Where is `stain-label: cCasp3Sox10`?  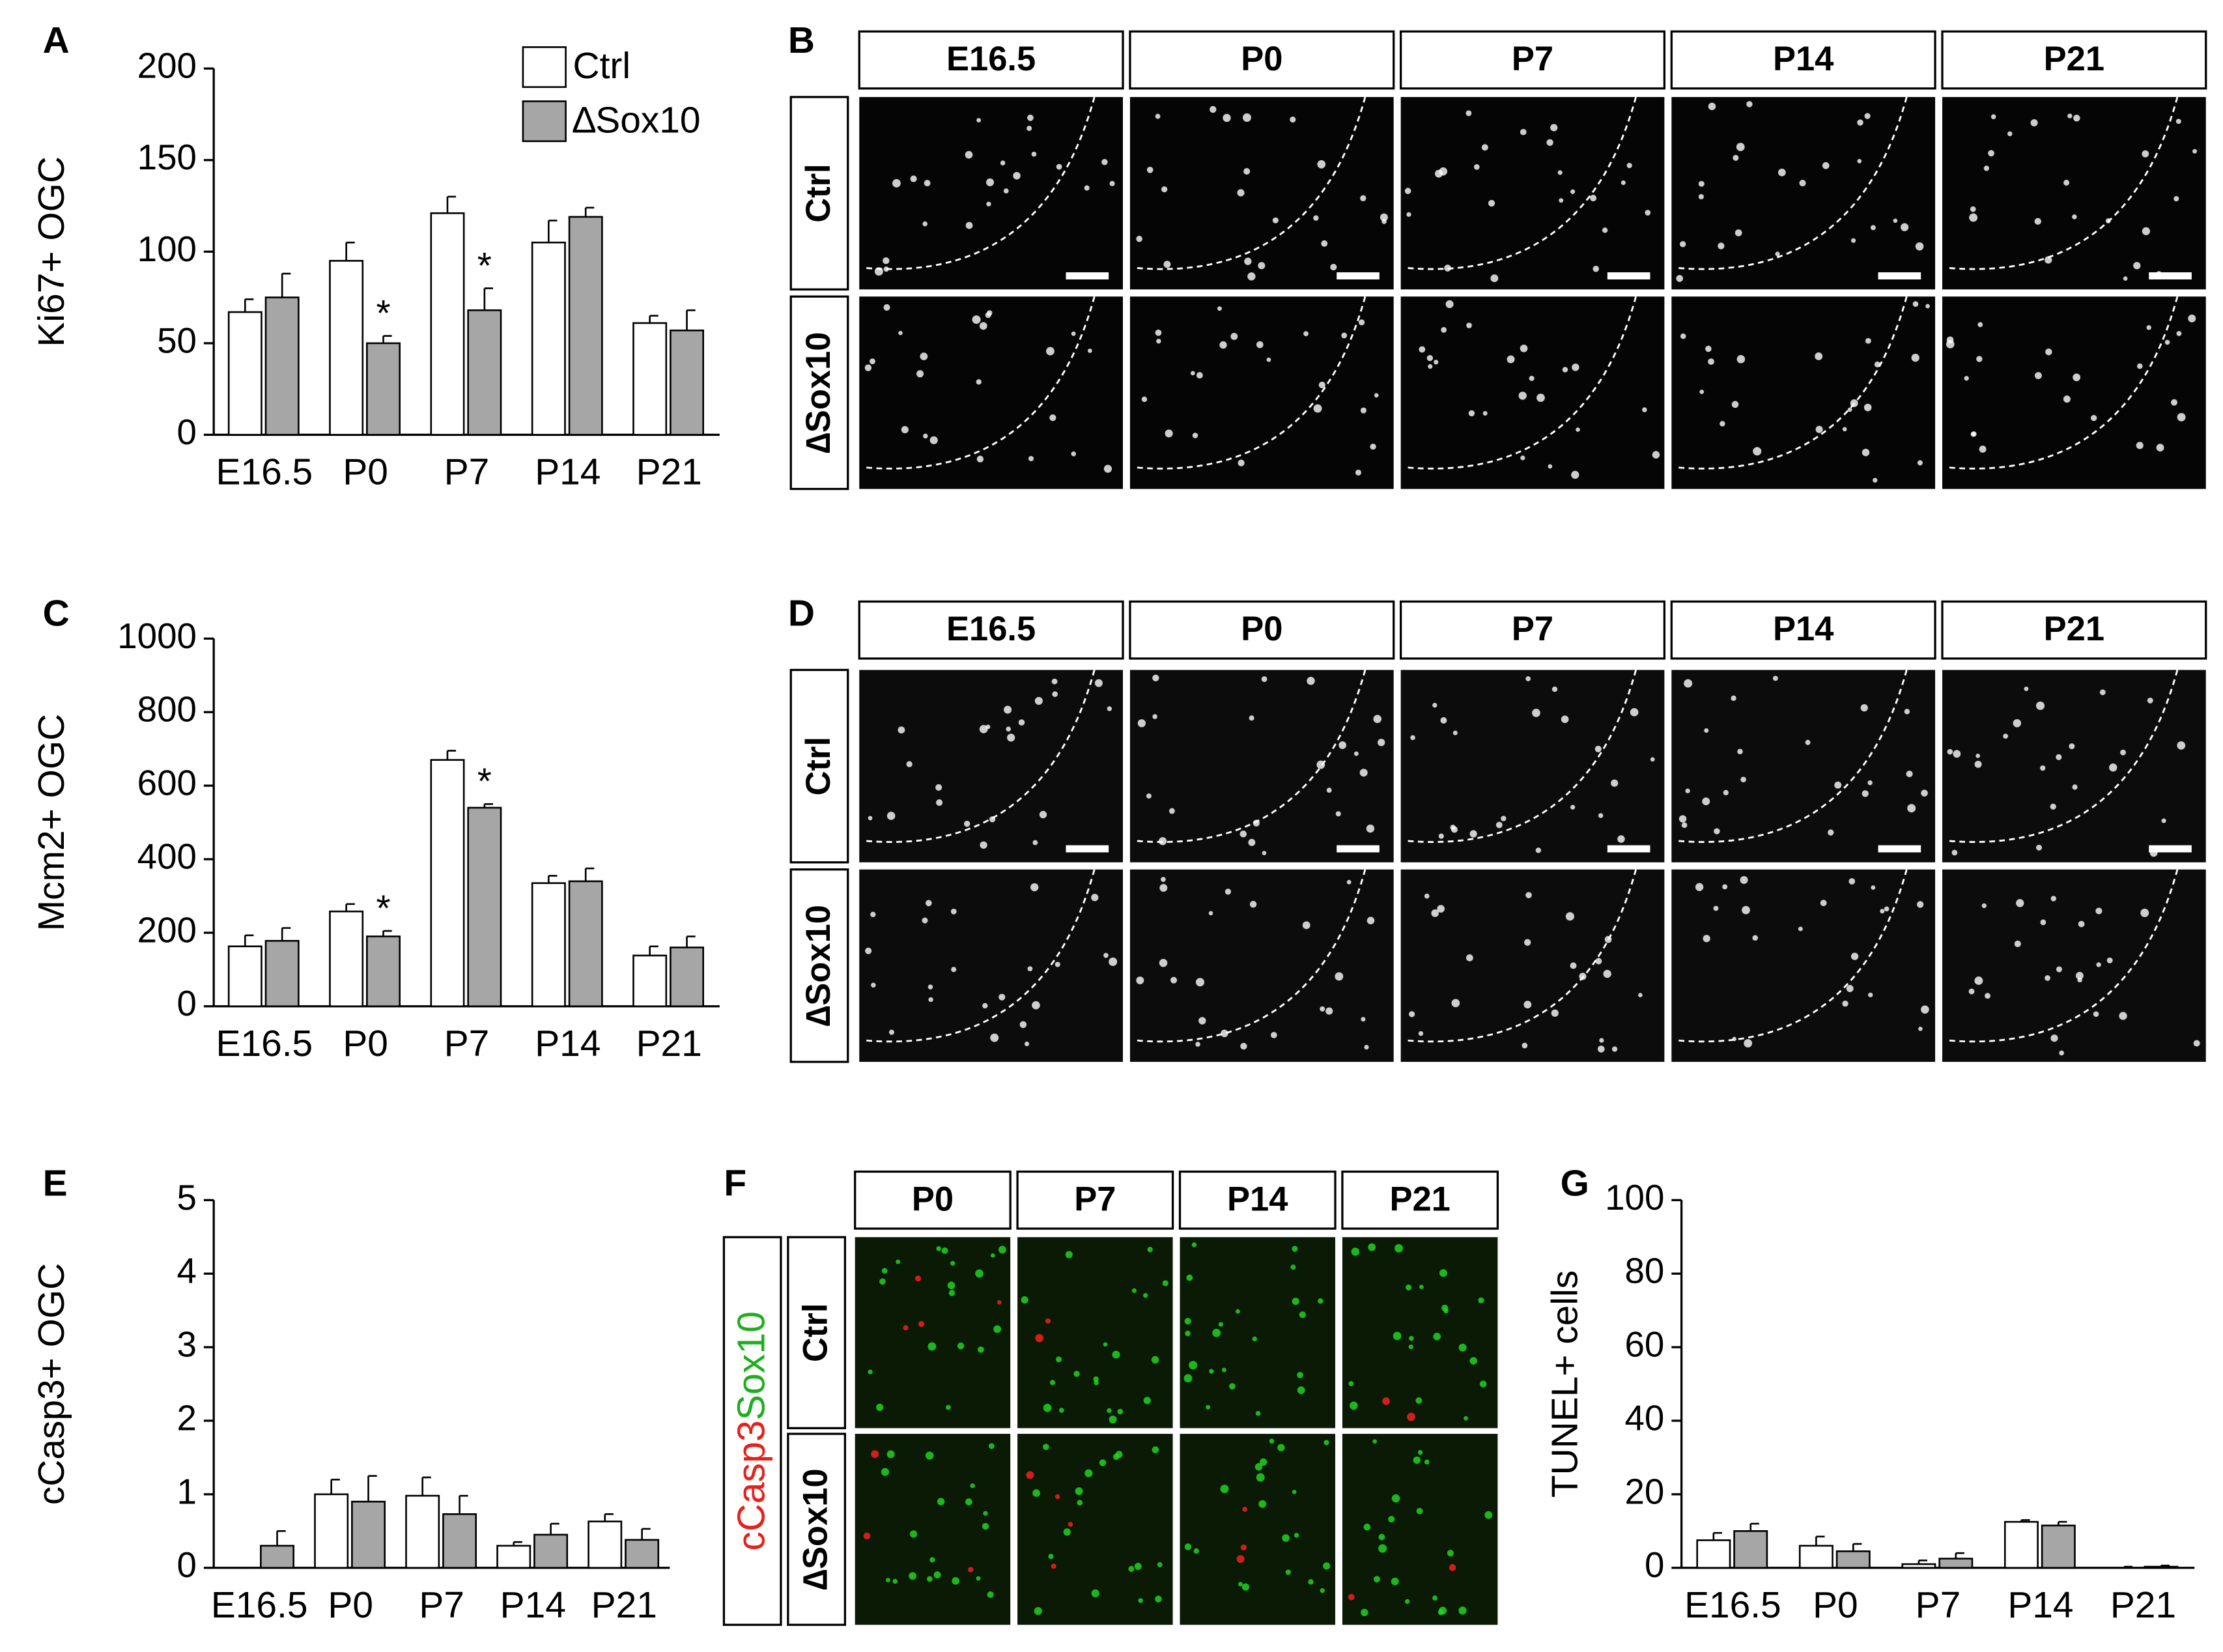
stain-label: cCasp3Sox10 is located at coordinates (750, 1431).